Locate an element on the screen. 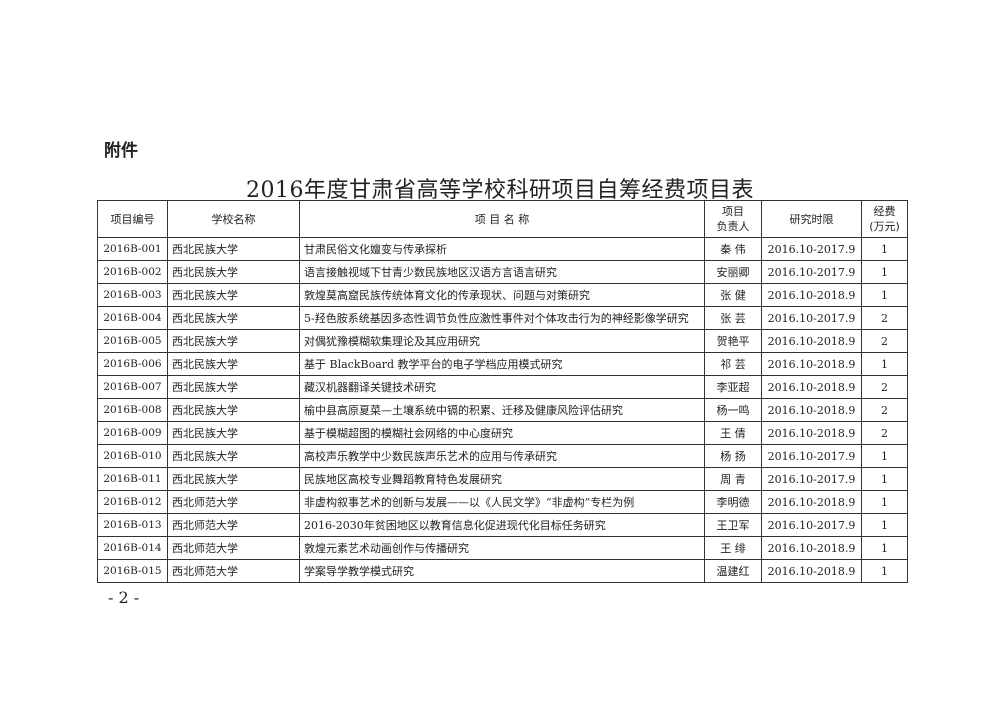 The image size is (1000, 727). header-name: 项 目 名 称 is located at coordinates (502, 219).